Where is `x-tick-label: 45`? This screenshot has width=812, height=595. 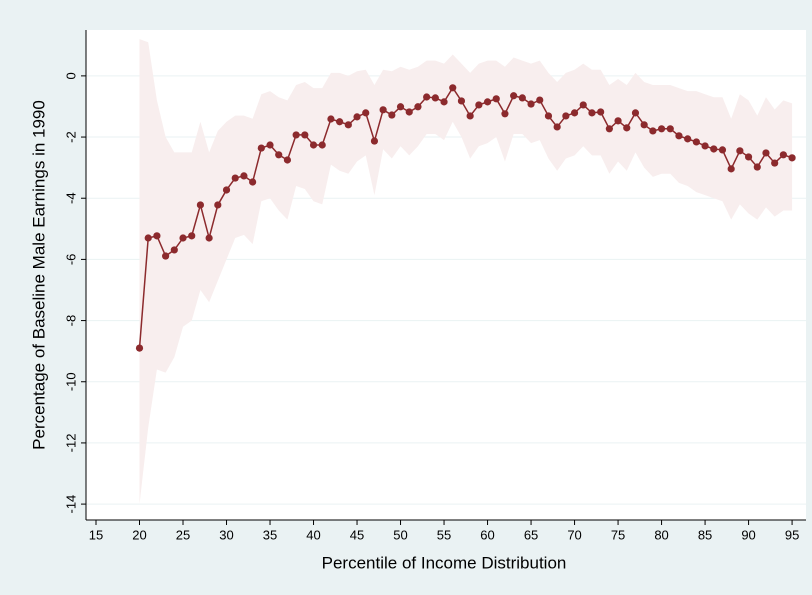 x-tick-label: 45 is located at coordinates (357, 534).